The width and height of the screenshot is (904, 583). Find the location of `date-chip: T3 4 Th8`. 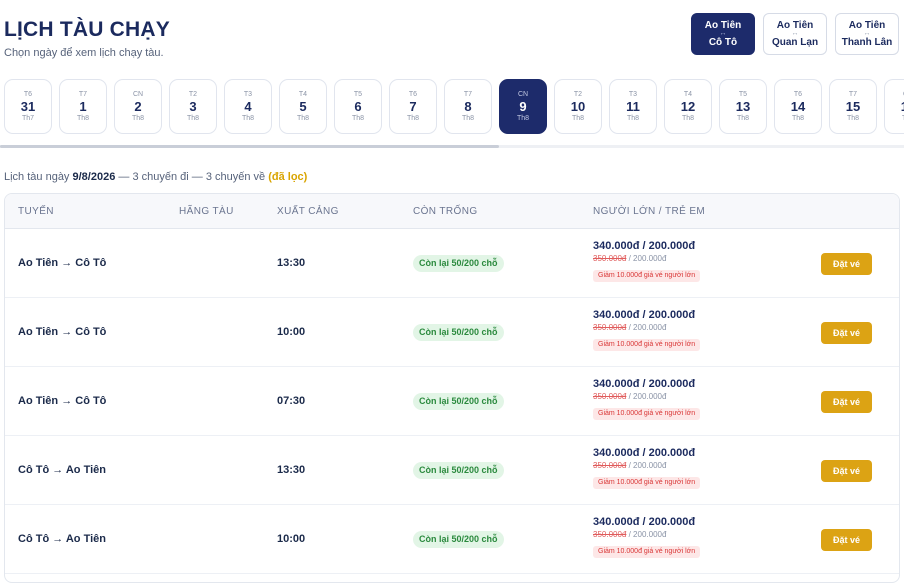

date-chip: T3 4 Th8 is located at coordinates (248, 106).